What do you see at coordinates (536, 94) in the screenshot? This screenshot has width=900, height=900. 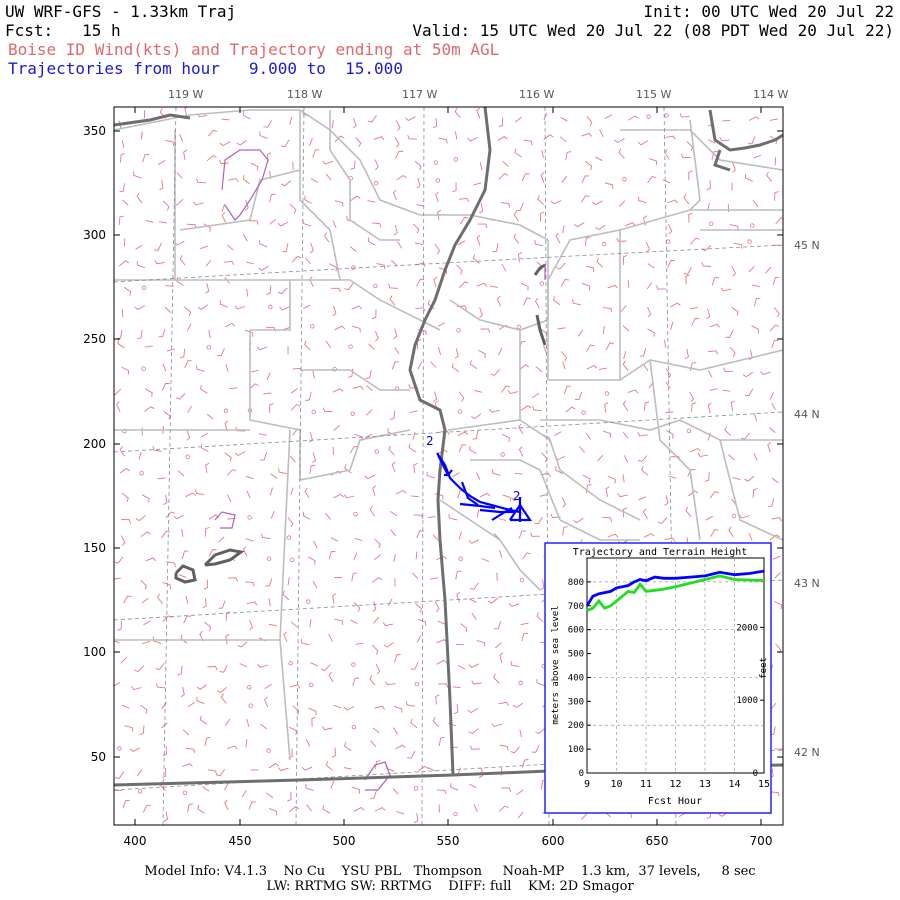 I see `lon-label: 116 W` at bounding box center [536, 94].